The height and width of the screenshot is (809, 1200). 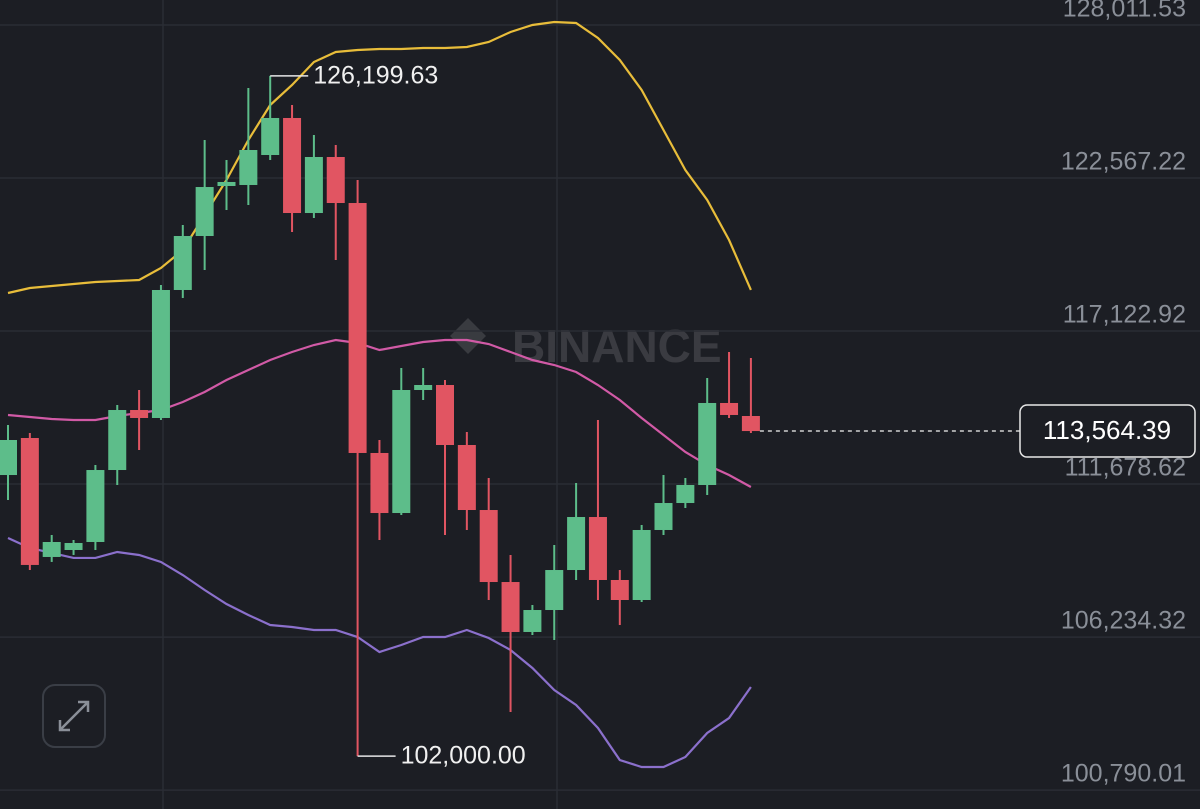 I want to click on watermark-logo, so click(x=468, y=336).